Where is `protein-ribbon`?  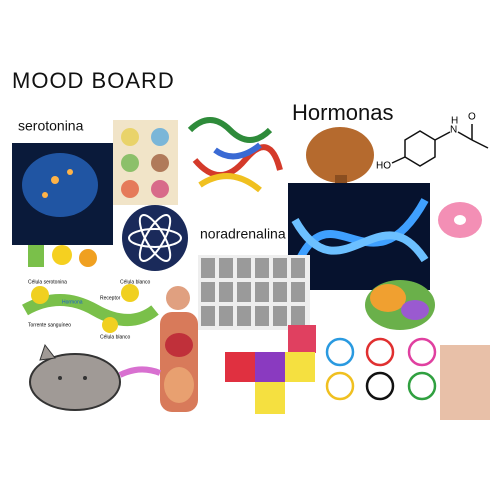
protein-ribbon is located at coordinates (235, 155).